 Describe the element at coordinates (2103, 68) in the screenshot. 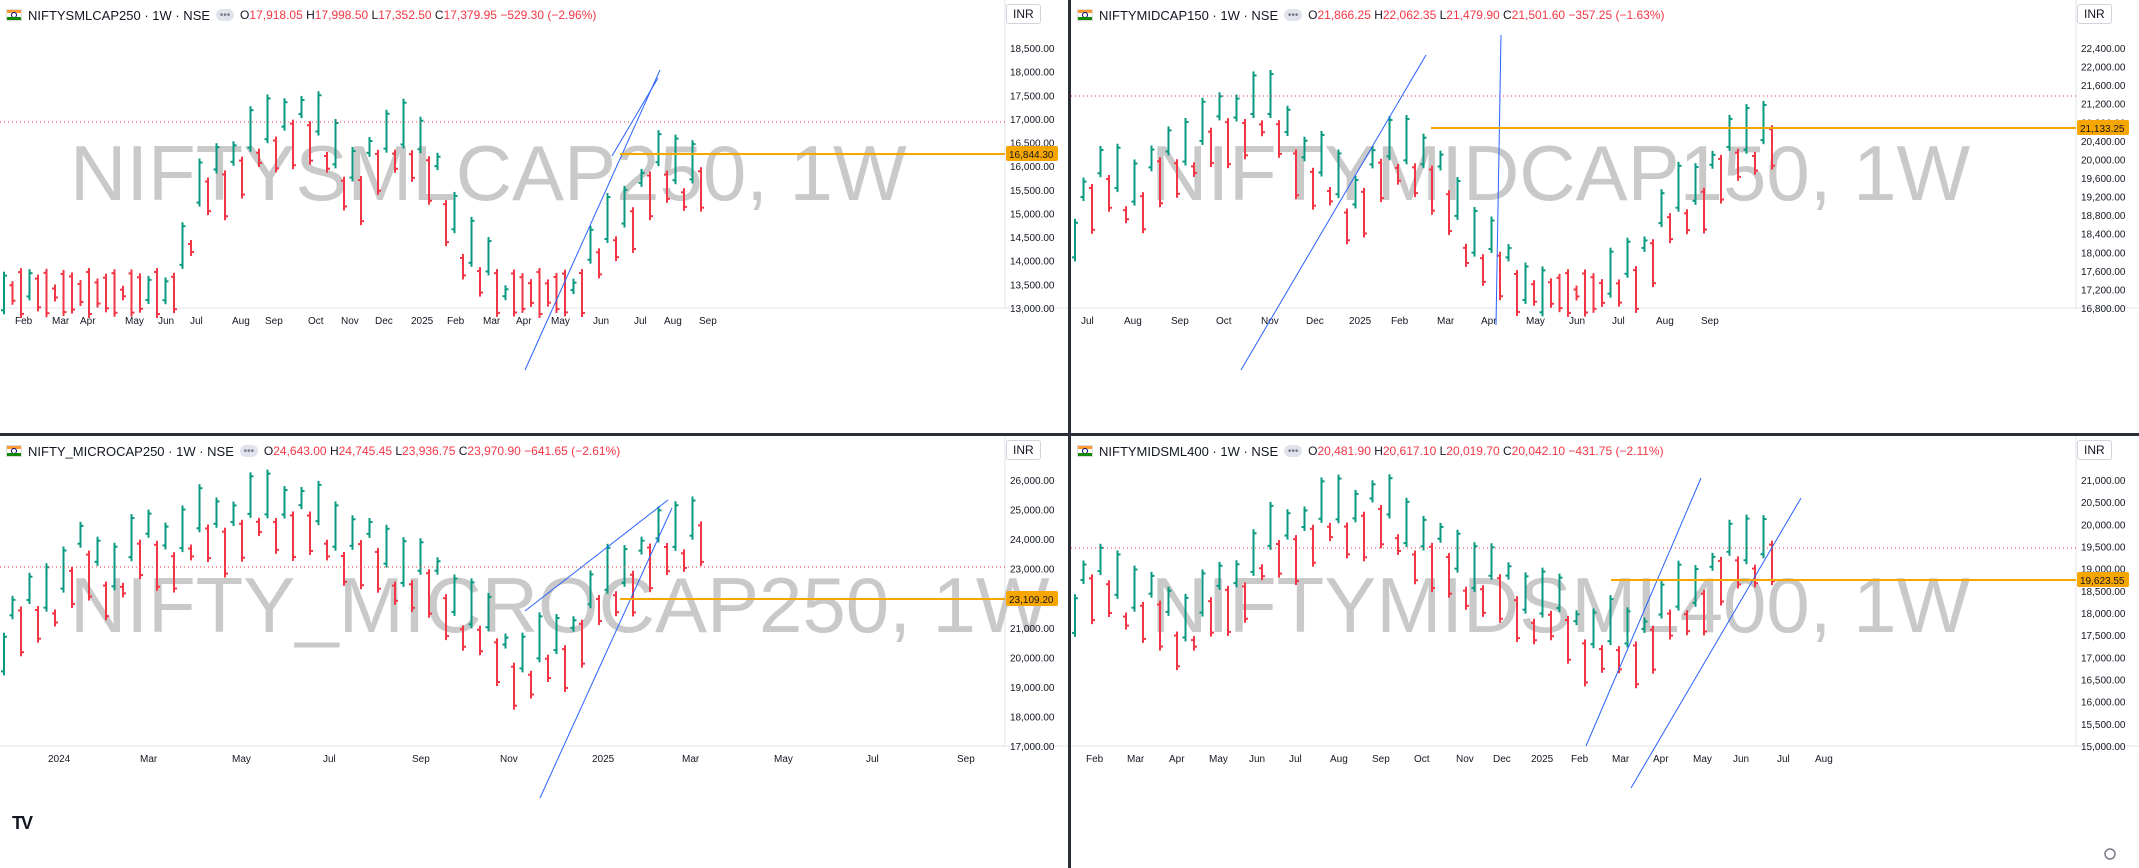

I see `y-tick-label: 22,000.00` at that location.